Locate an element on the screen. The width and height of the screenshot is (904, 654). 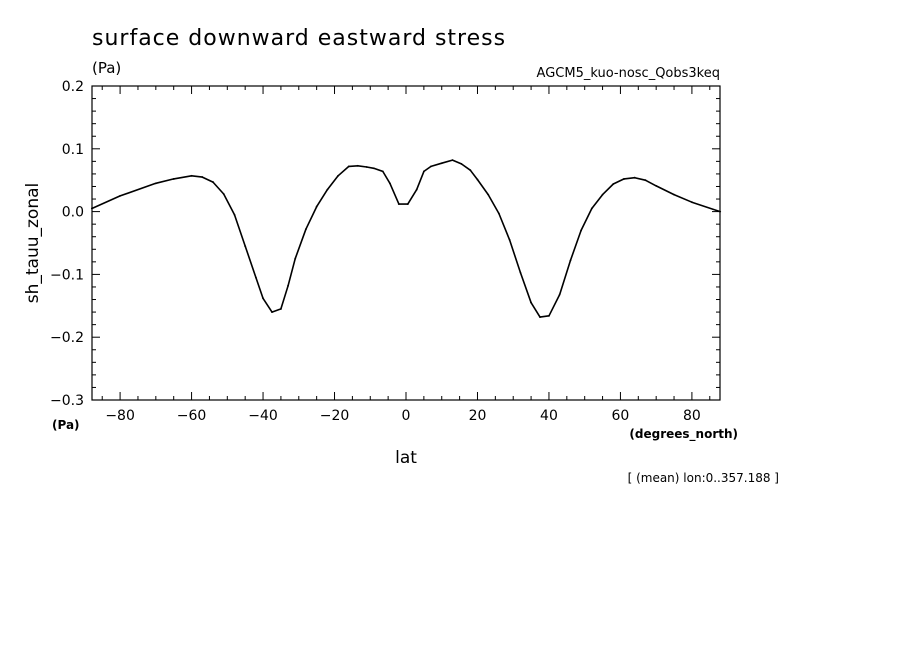
y-tick-label: −0.1 is located at coordinates (67, 275).